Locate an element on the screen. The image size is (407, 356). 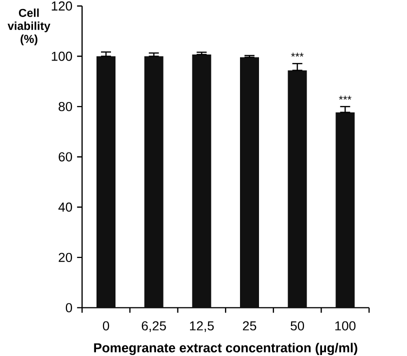
y-tick-label: 100 is located at coordinates (62, 56).